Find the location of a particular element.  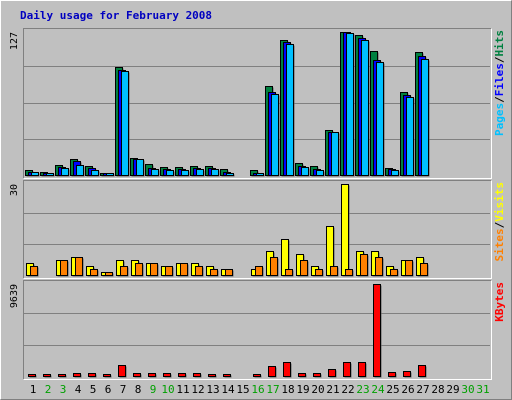

x-tick-label: 7 is located at coordinates (123, 389).